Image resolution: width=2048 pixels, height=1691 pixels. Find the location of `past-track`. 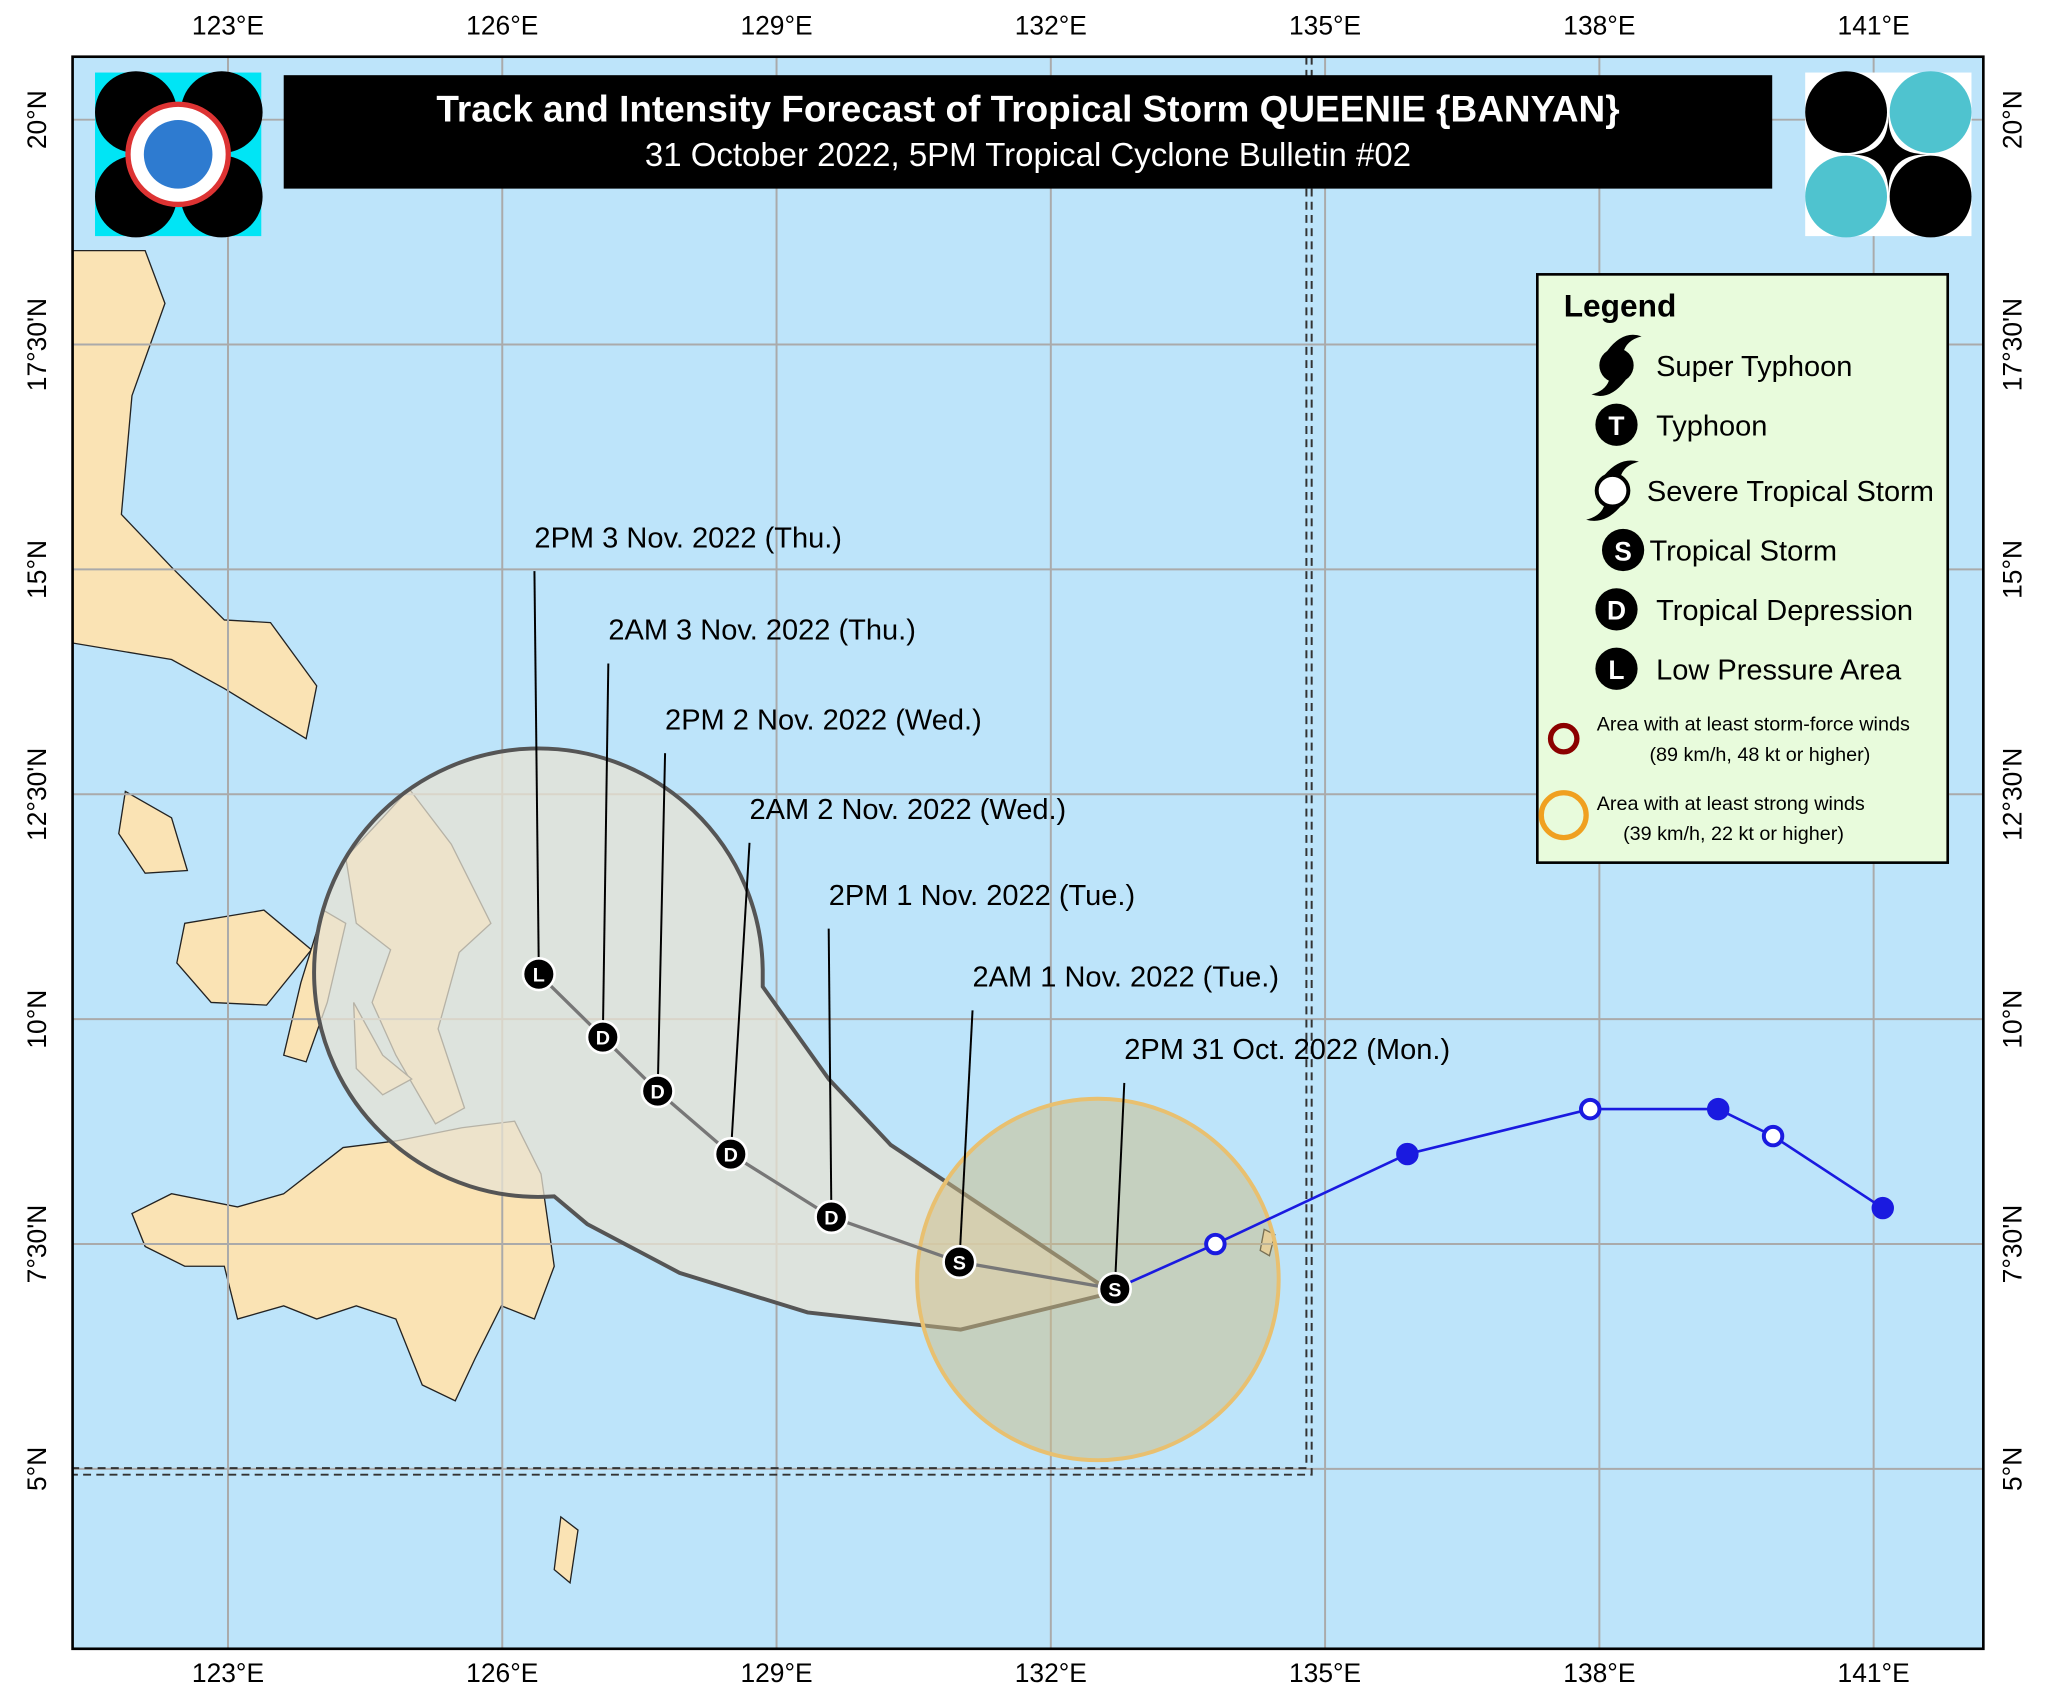

past-track is located at coordinates (1549, 1176).